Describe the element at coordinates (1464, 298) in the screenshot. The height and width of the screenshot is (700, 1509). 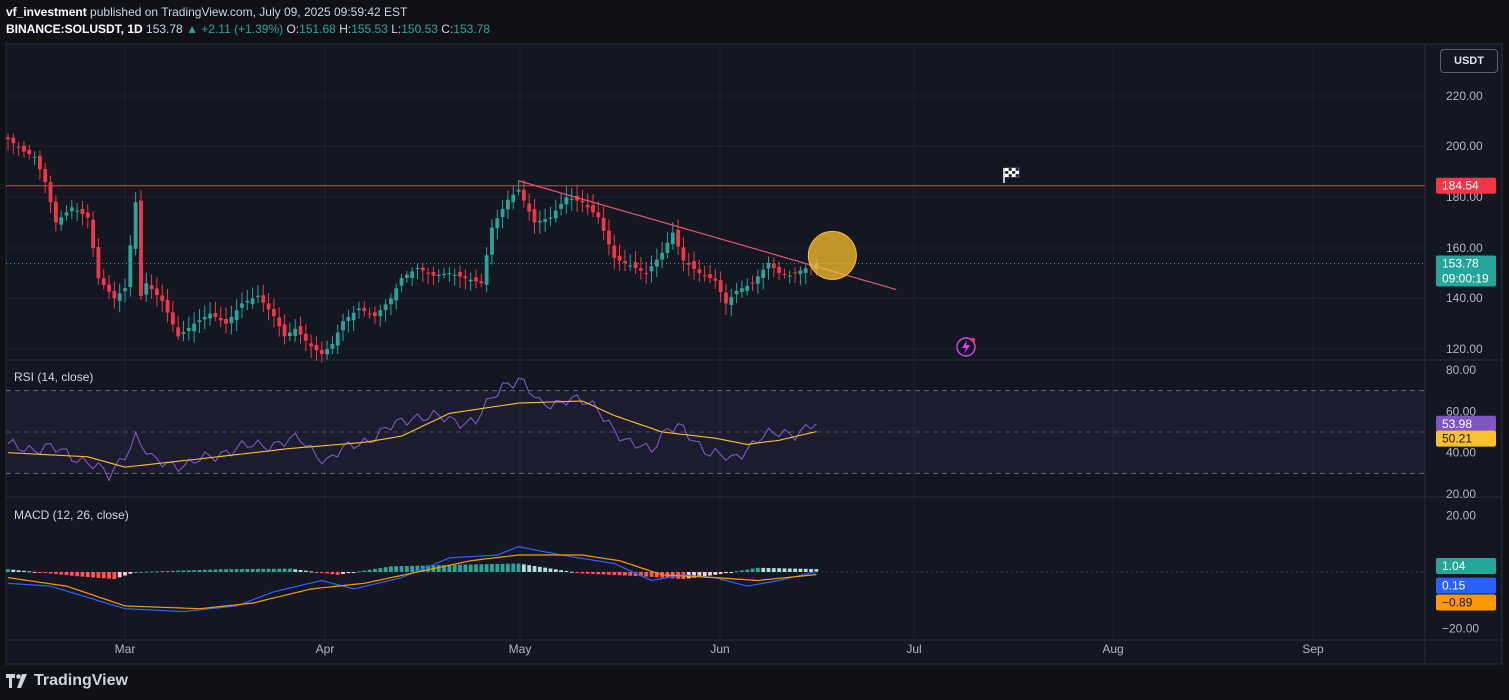
I see `price-tick-label: 140.00` at that location.